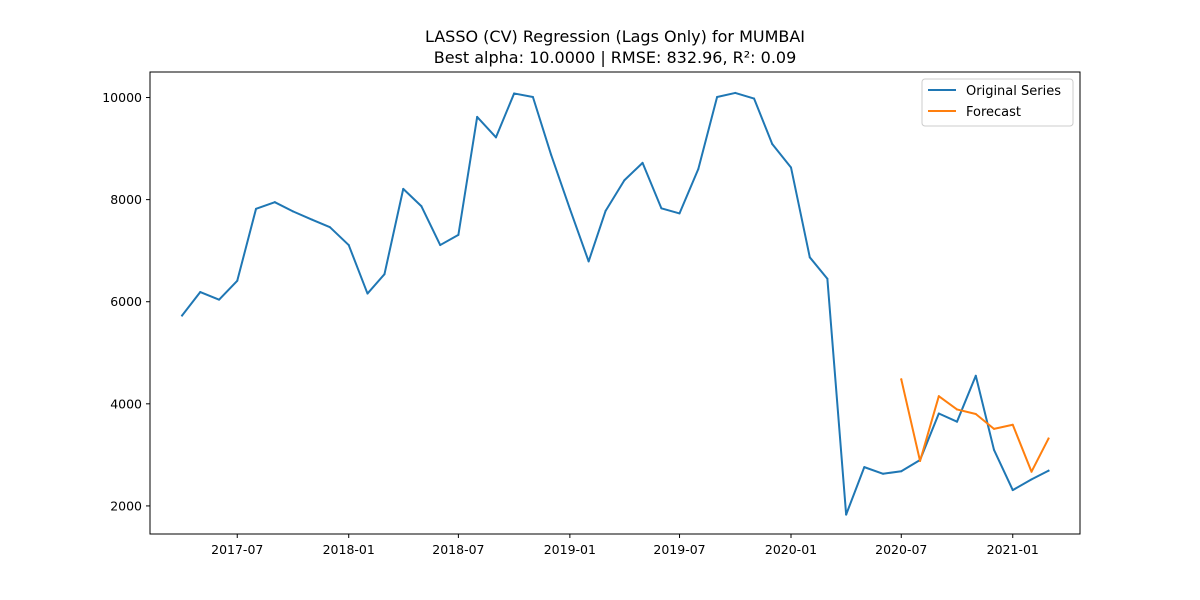  Describe the element at coordinates (237, 549) in the screenshot. I see `x-tick-label: 2017-07` at that location.